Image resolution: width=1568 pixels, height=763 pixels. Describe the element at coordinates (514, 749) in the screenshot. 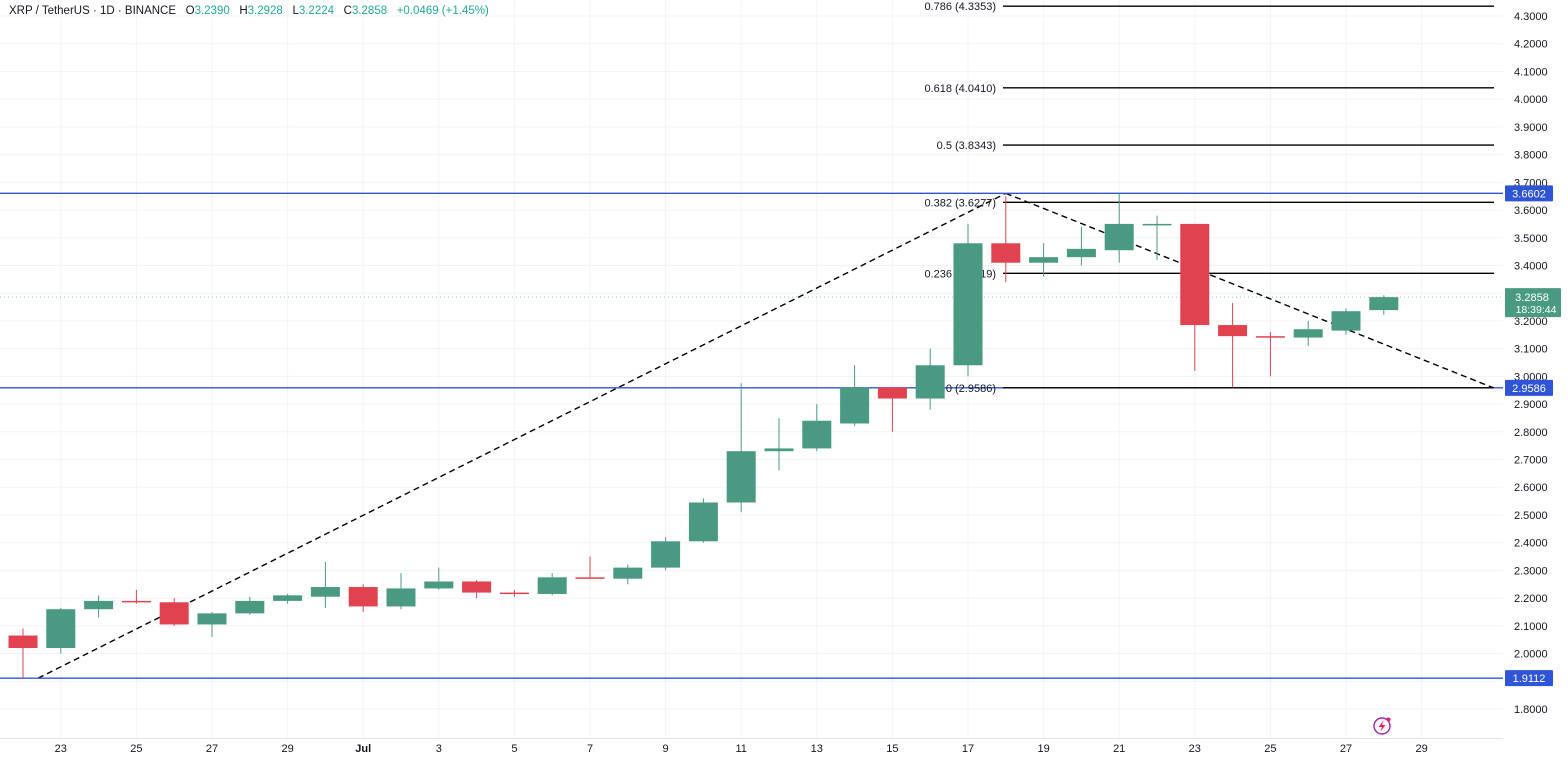

I see `x-tick-label: 5` at that location.